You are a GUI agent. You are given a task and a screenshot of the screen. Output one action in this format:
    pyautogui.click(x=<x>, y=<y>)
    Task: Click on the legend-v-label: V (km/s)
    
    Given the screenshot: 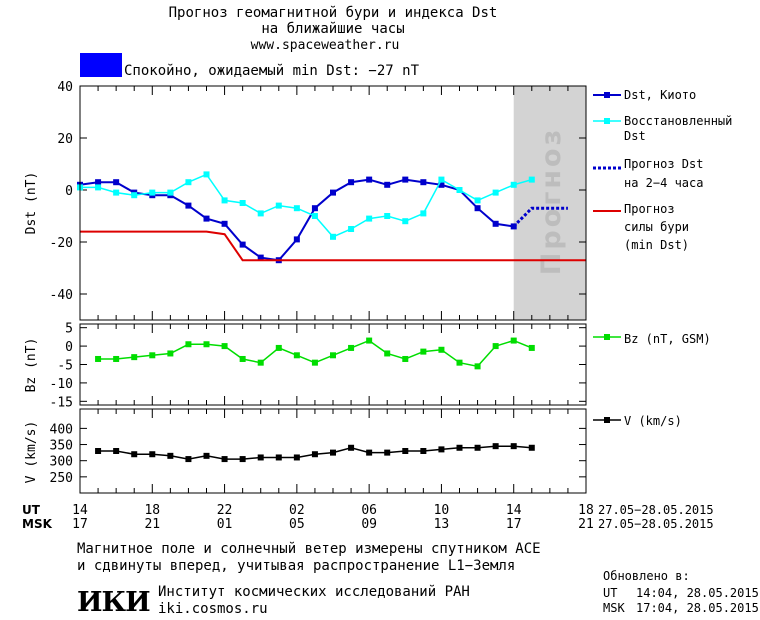 What is the action you would take?
    pyautogui.click(x=653, y=421)
    